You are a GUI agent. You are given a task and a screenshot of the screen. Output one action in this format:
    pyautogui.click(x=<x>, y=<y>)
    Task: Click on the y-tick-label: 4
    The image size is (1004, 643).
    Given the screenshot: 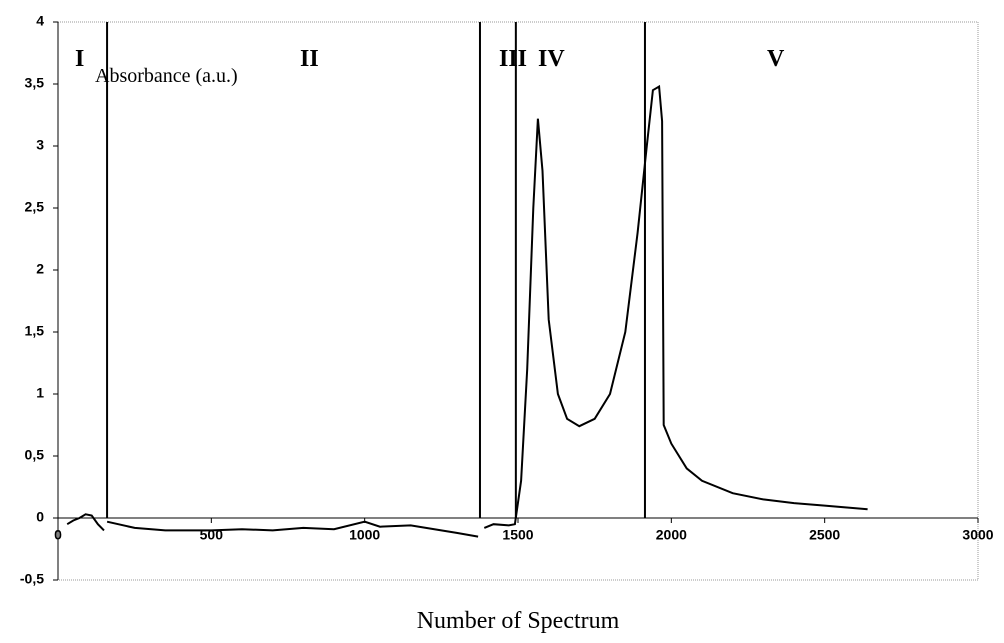 What is the action you would take?
    pyautogui.click(x=40, y=21)
    